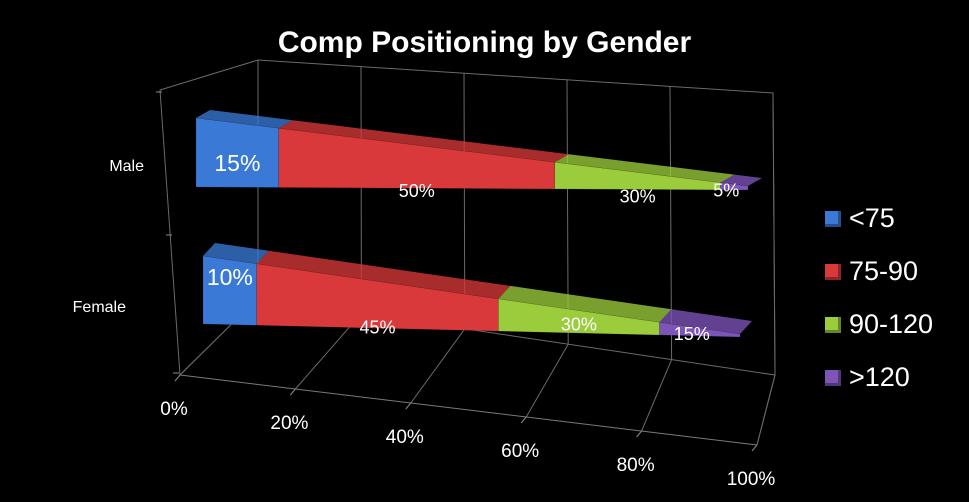  Describe the element at coordinates (378, 327) in the screenshot. I see `data-label: 45%` at that location.